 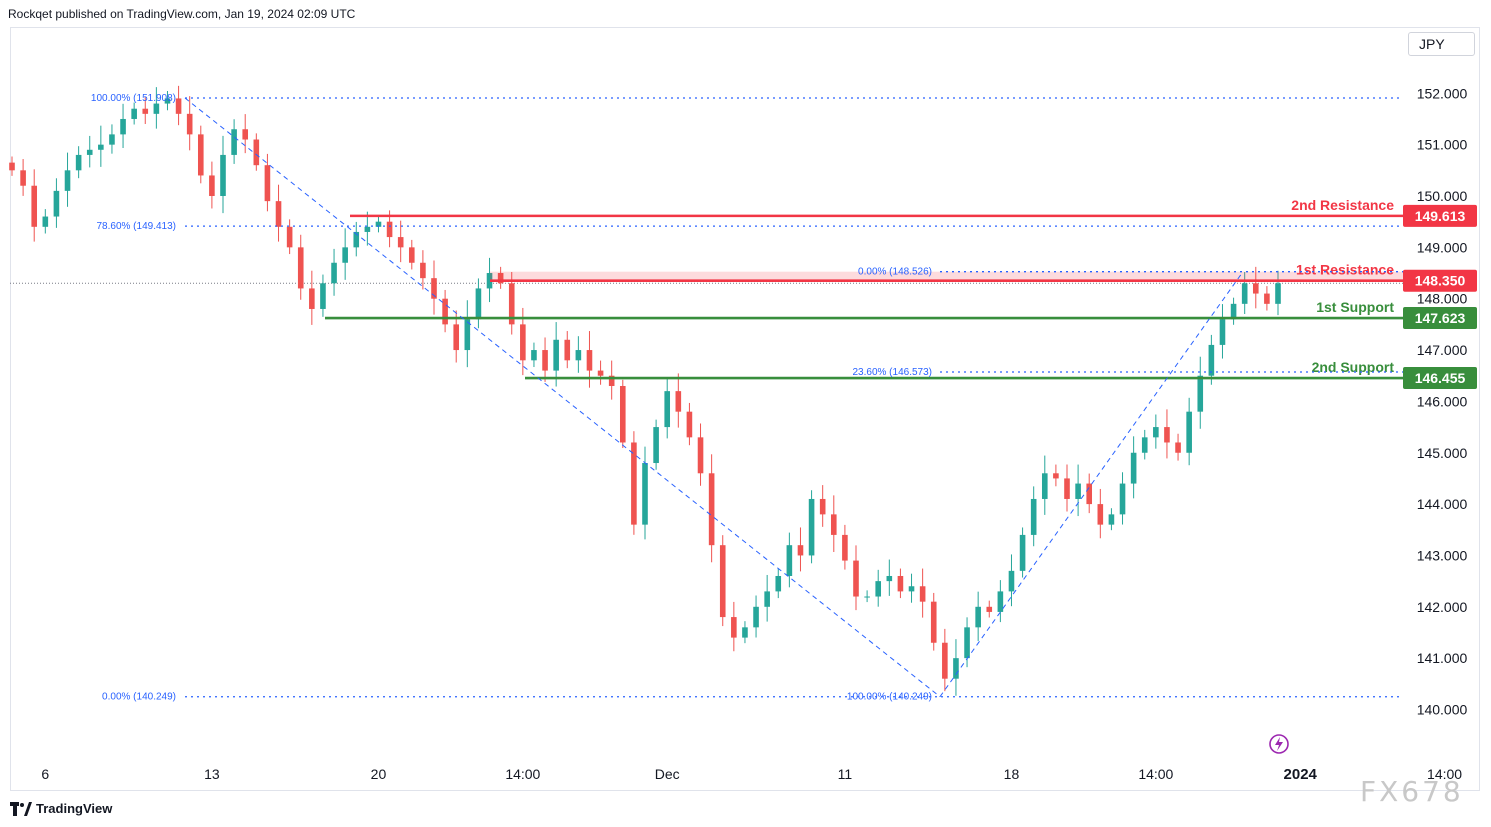 What do you see at coordinates (1279, 744) in the screenshot?
I see `lightning-icon` at bounding box center [1279, 744].